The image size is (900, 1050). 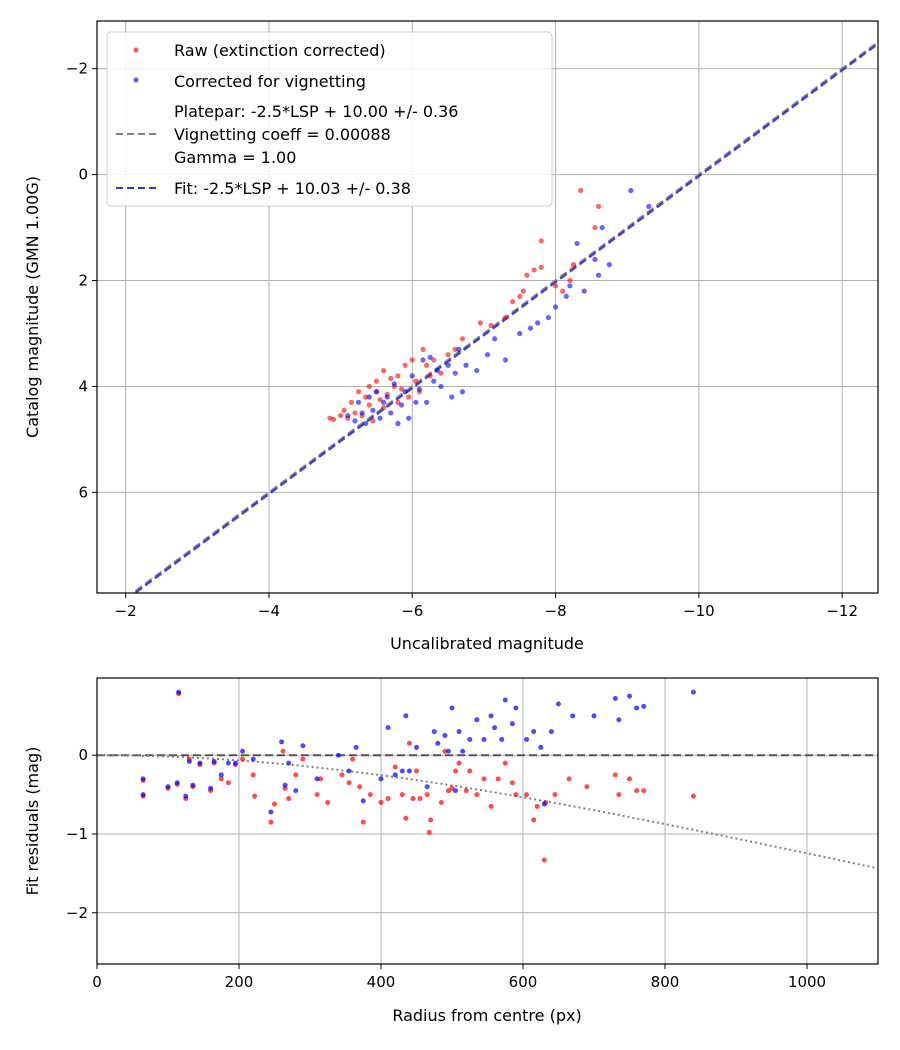 What do you see at coordinates (83, 281) in the screenshot?
I see `top-y-tick-label: 2` at bounding box center [83, 281].